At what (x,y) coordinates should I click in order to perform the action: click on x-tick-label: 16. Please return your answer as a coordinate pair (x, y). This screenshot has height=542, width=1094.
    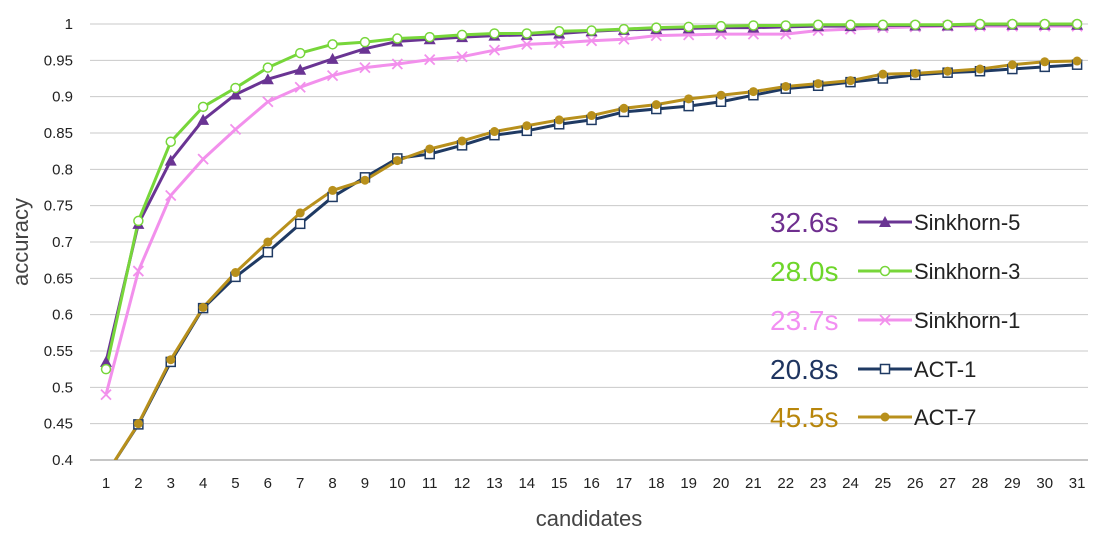
    Looking at the image, I should click on (591, 483).